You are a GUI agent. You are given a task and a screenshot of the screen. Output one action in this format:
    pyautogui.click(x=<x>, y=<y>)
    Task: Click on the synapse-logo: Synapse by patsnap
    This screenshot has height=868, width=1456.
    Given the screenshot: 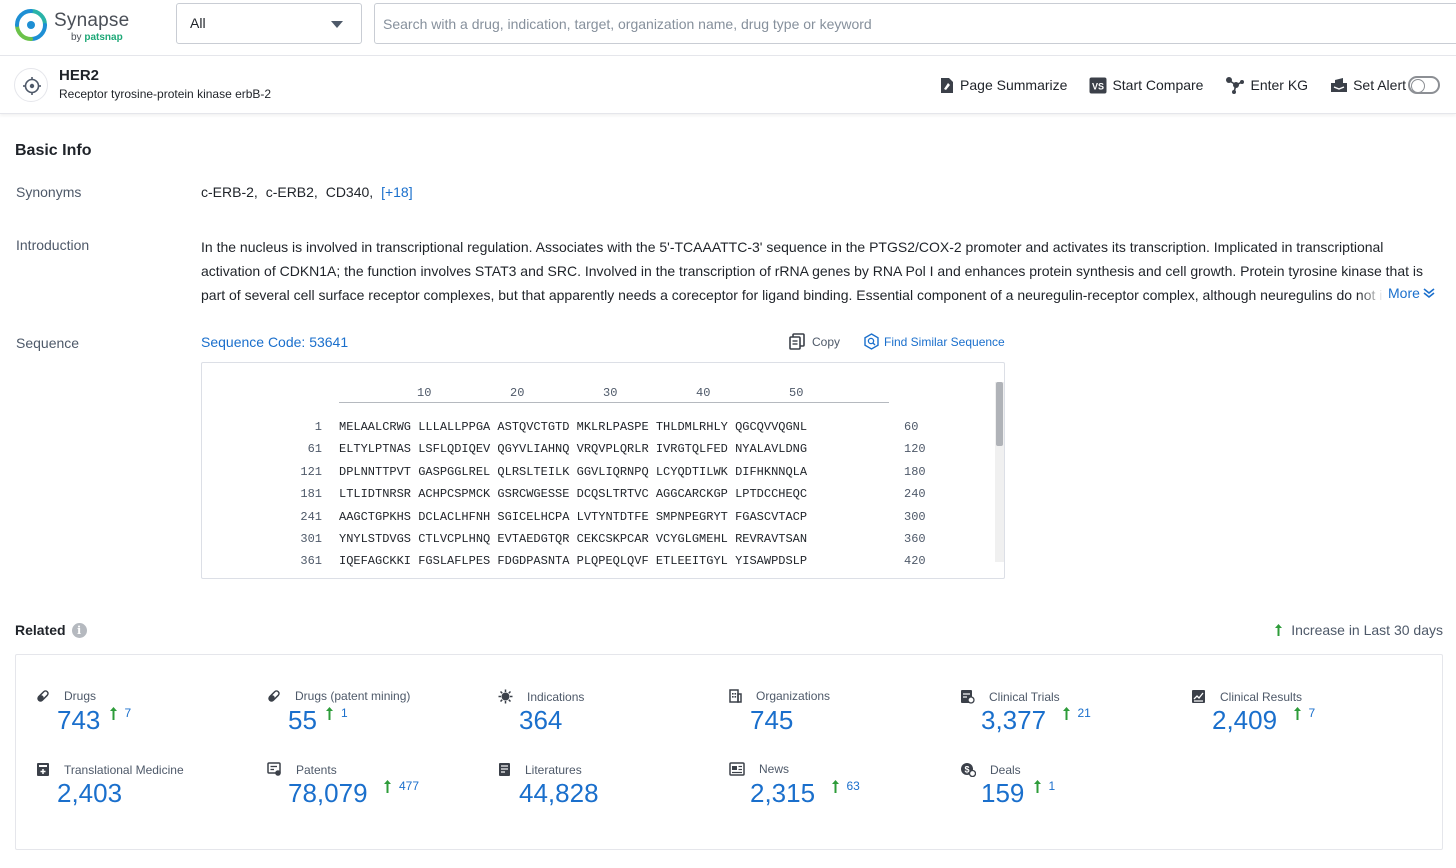 What is the action you would take?
    pyautogui.click(x=74, y=26)
    